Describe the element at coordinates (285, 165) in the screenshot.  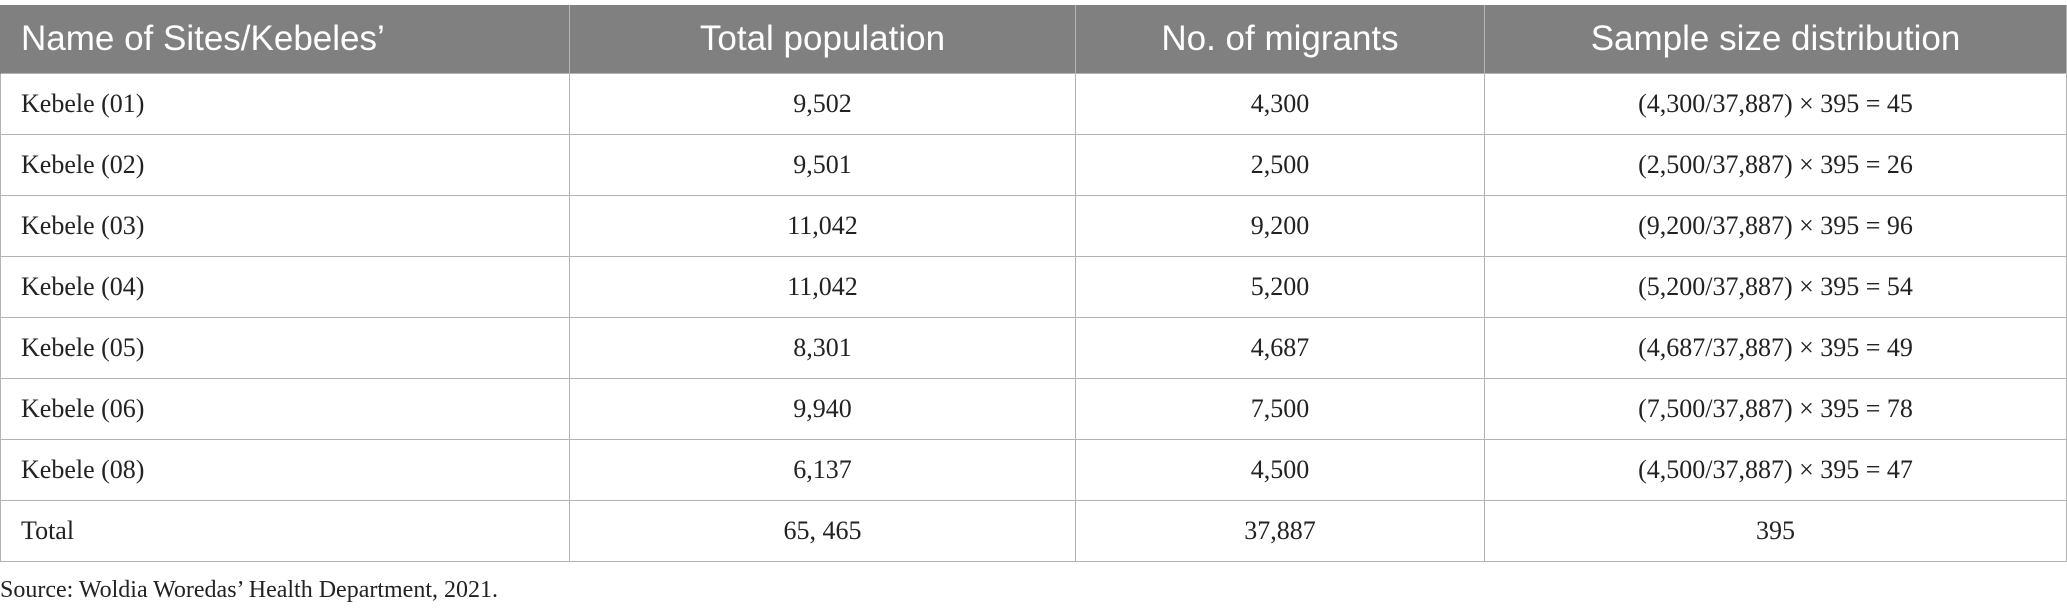
I see `cell-site-name: Kebele (02)` at that location.